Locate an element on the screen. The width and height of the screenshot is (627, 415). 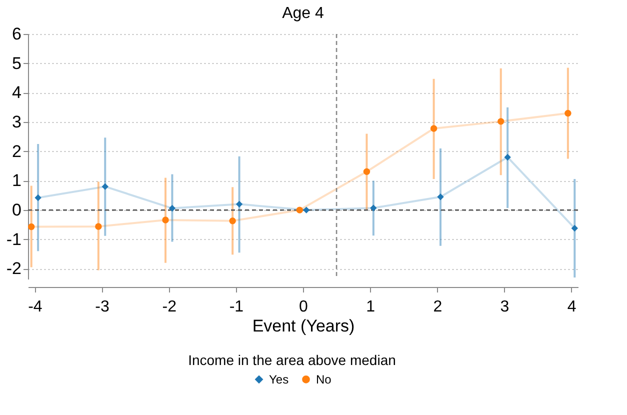
x-tick-label: -3 is located at coordinates (102, 307).